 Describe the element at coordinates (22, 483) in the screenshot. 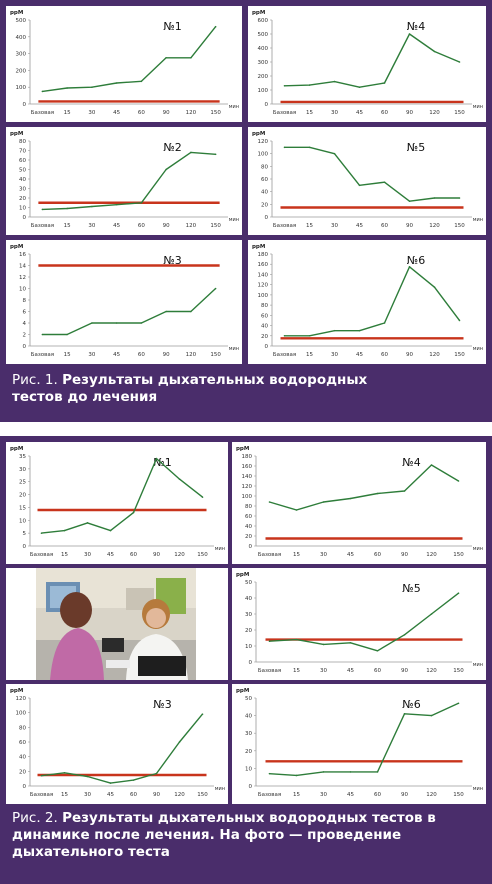

I see `y-tick-label: 25` at that location.